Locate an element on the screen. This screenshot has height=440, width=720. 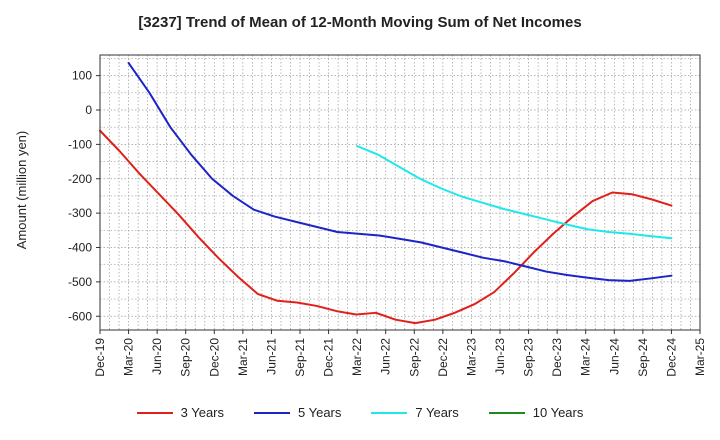
legend-label: 5 Years is located at coordinates (320, 412).